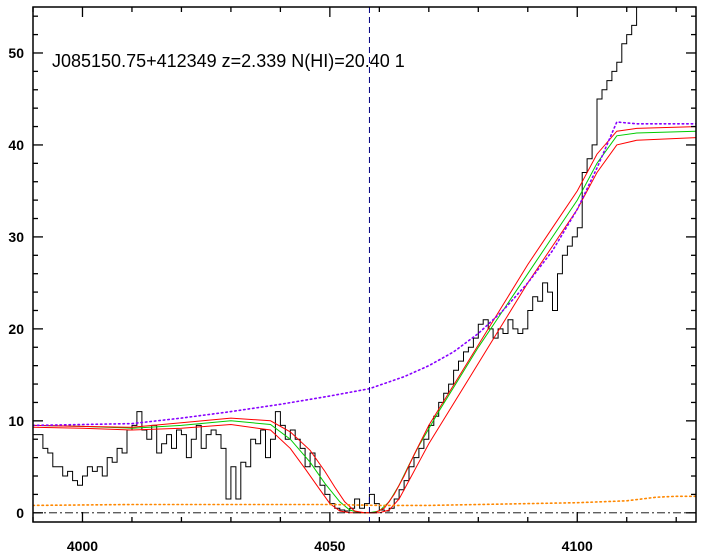  I want to click on x-tick-label: 4050, so click(329, 546).